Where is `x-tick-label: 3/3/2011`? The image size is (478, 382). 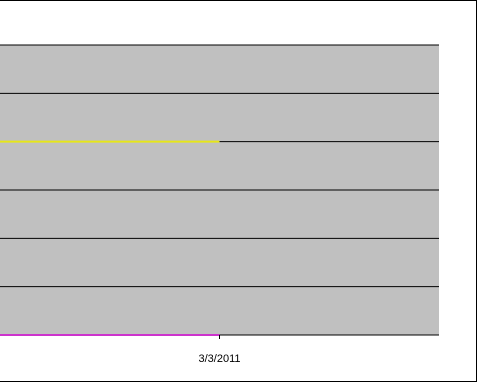
x-tick-label: 3/3/2011 is located at coordinates (219, 359).